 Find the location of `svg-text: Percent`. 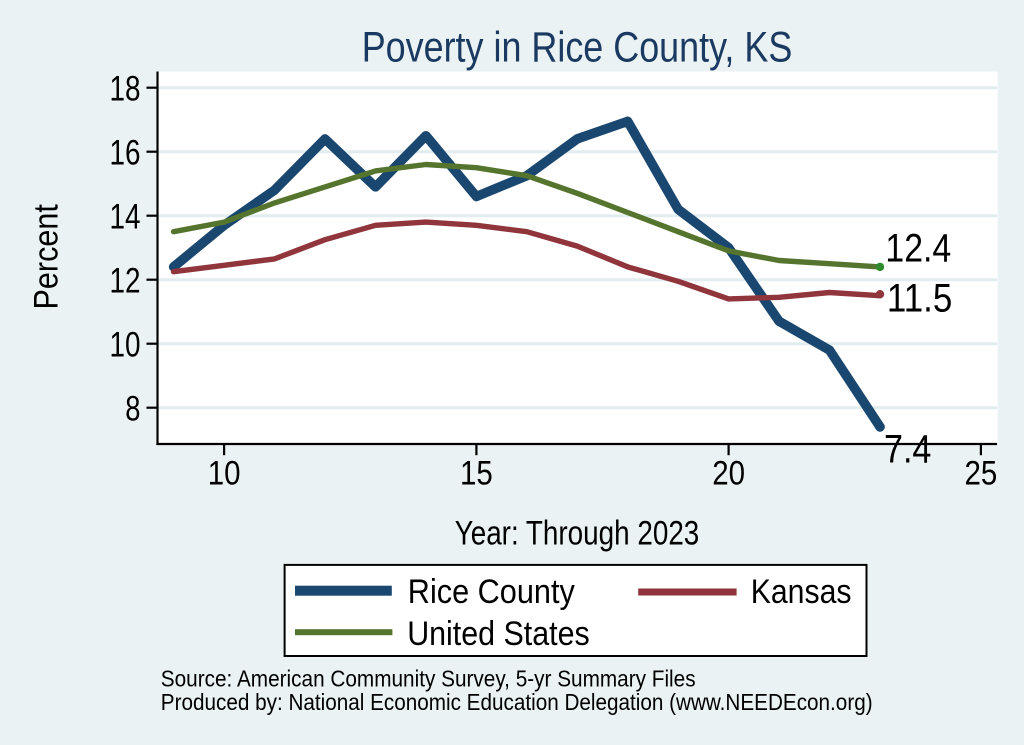

svg-text: Percent is located at coordinates (47, 257).